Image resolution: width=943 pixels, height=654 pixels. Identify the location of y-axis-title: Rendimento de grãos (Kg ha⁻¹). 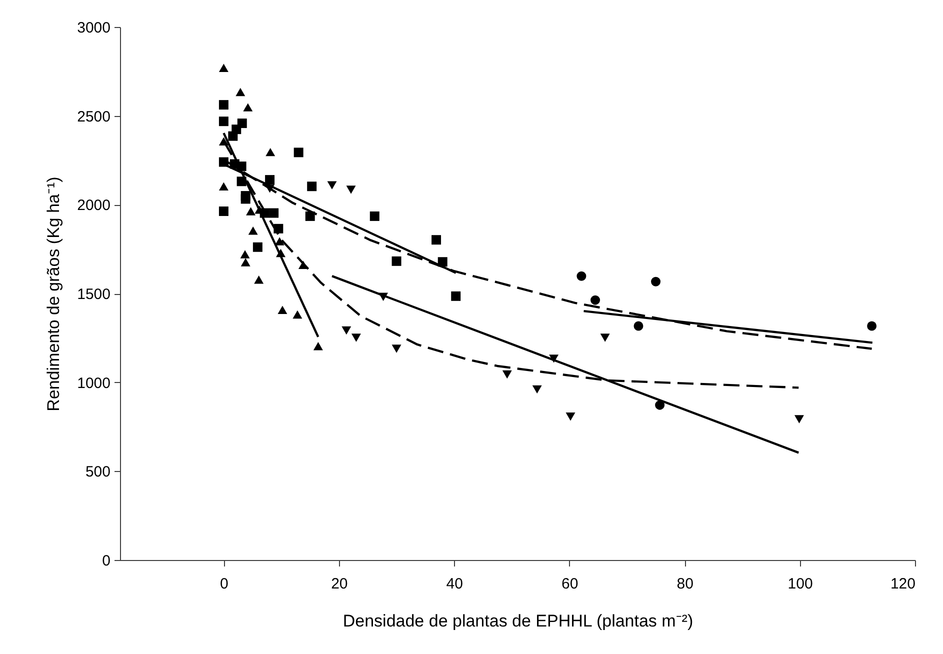
(54, 294).